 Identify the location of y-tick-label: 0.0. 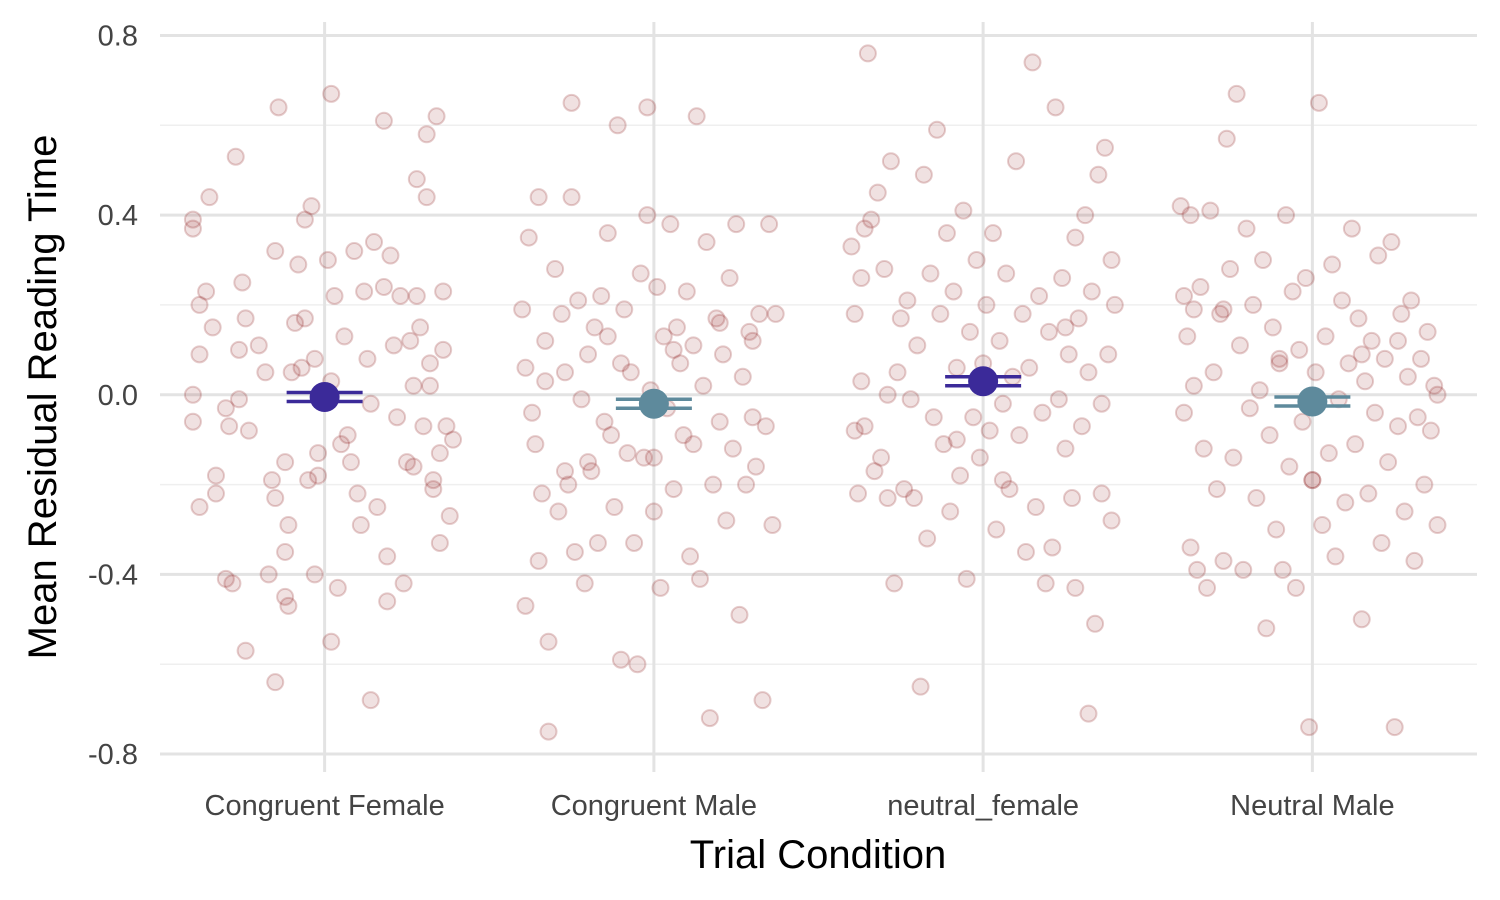
(118, 396).